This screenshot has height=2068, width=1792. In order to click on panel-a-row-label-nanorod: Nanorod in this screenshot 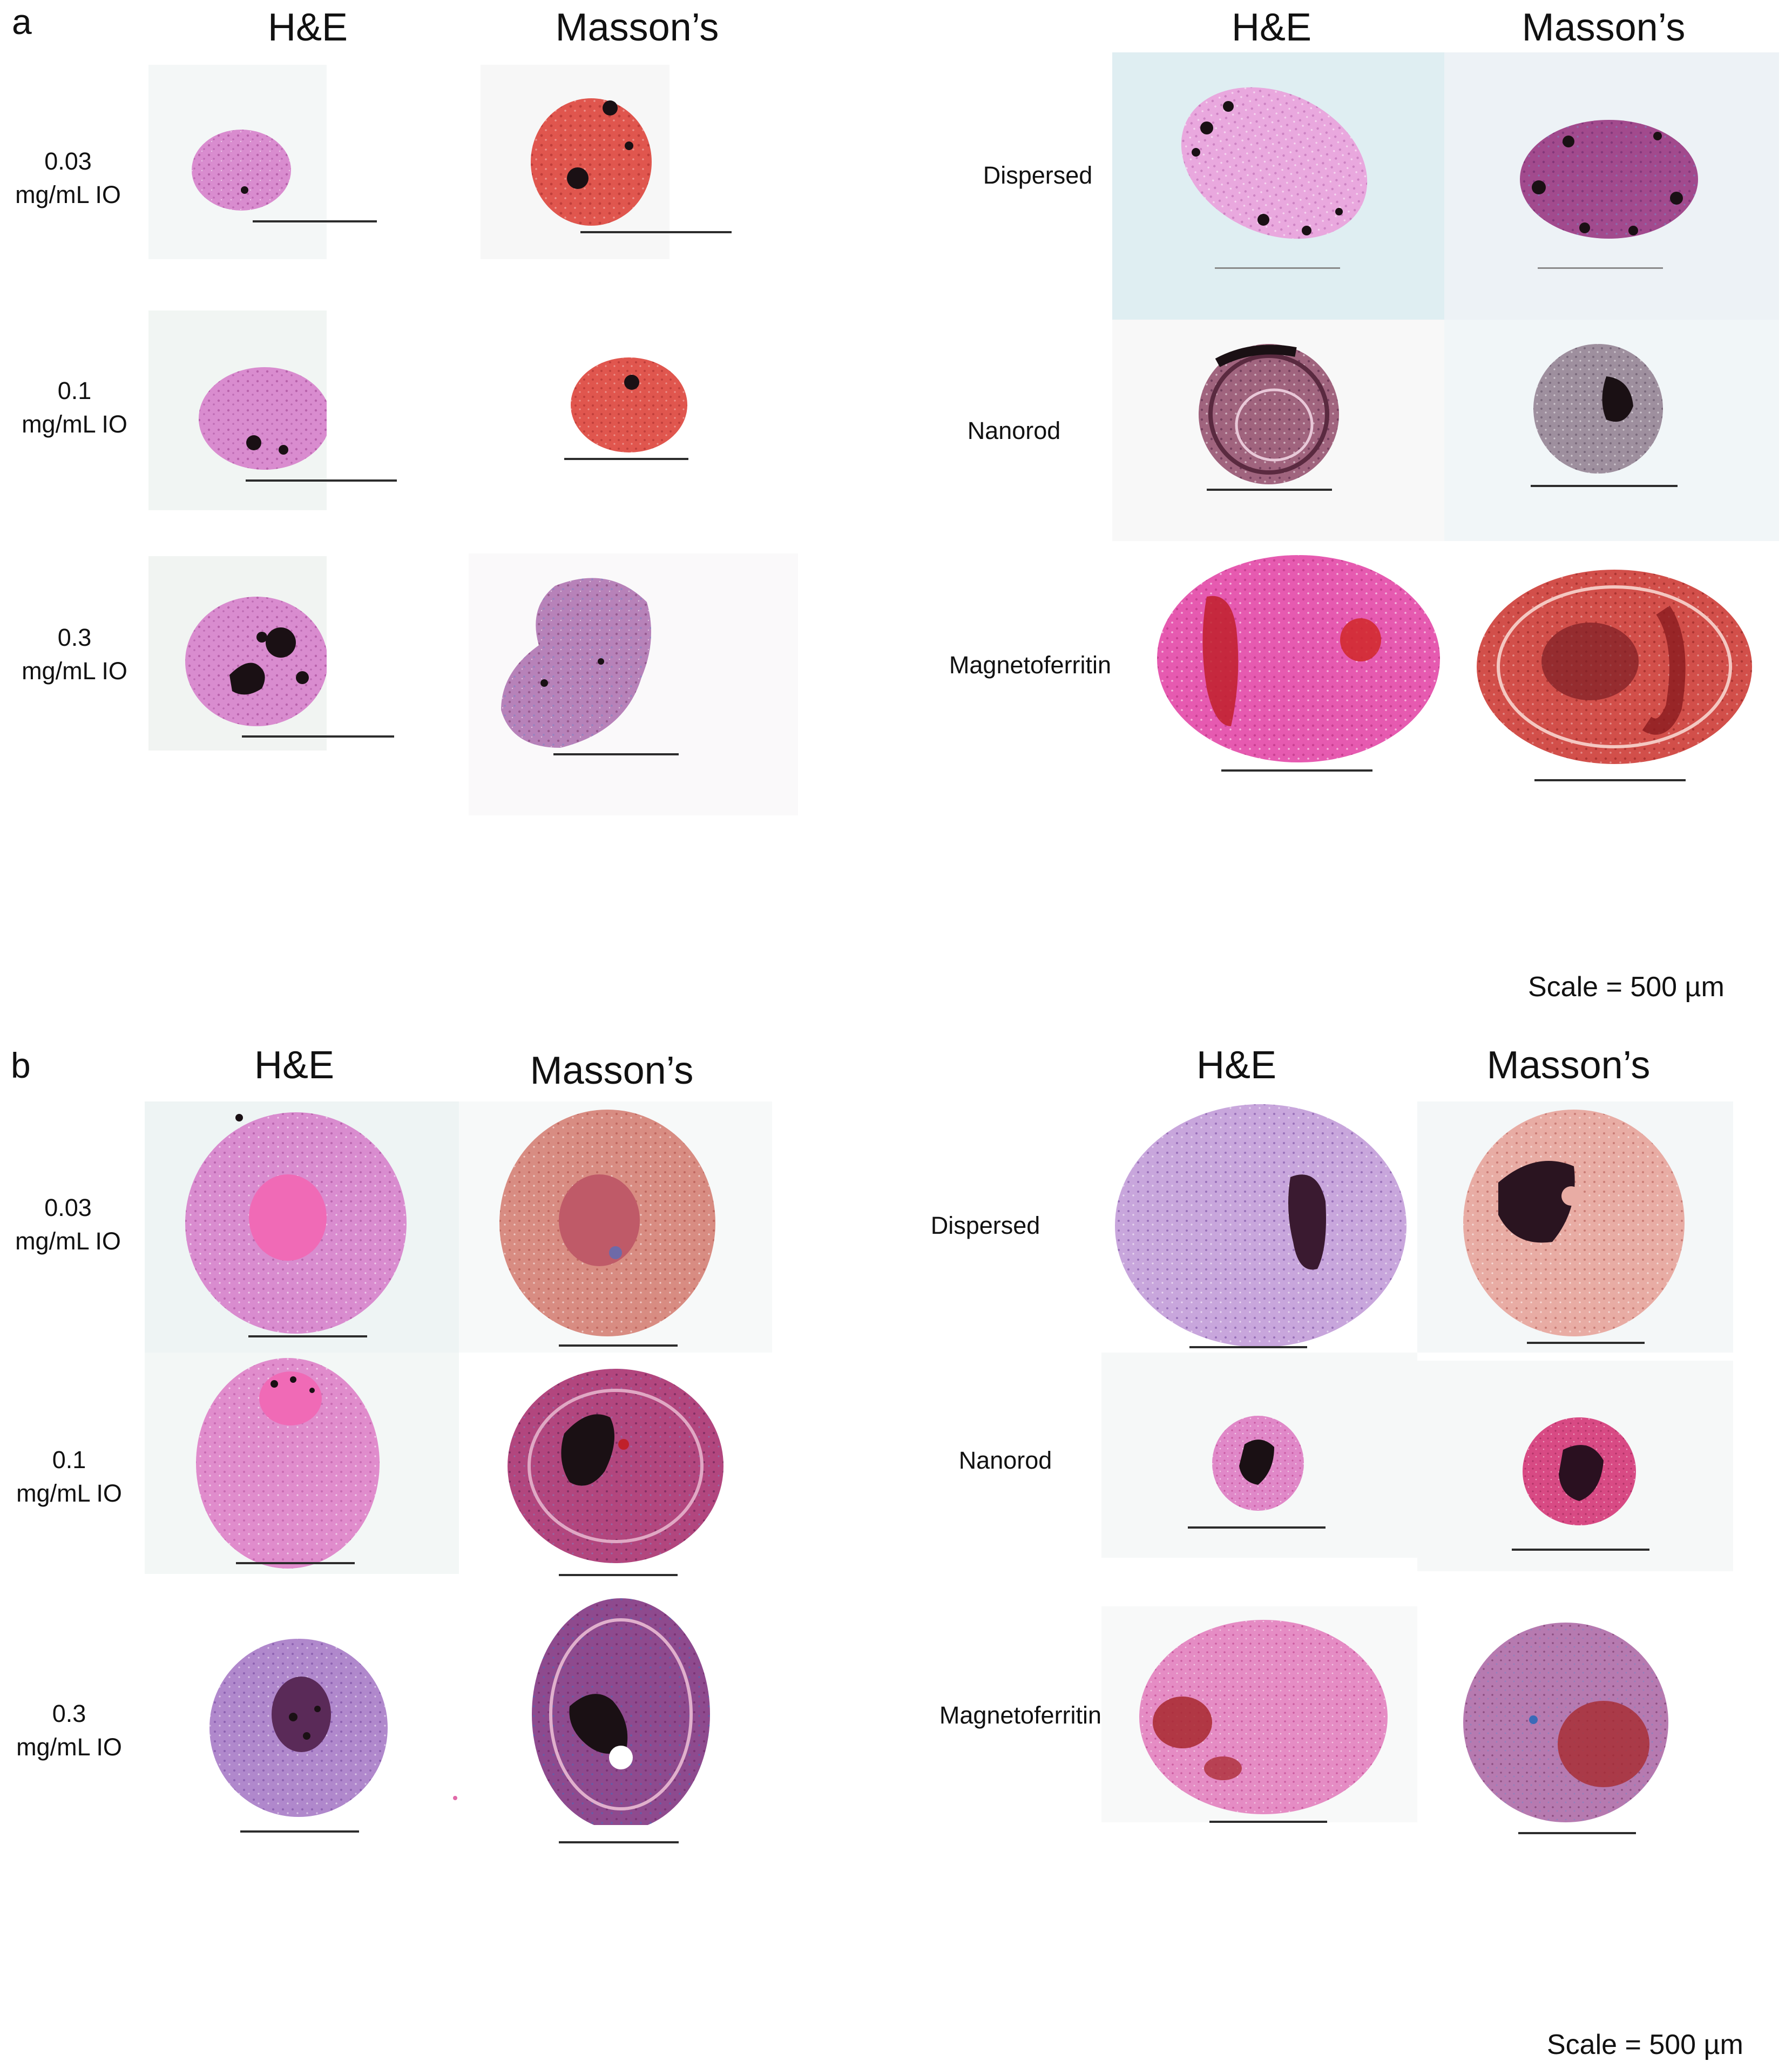, I will do `click(1014, 430)`.